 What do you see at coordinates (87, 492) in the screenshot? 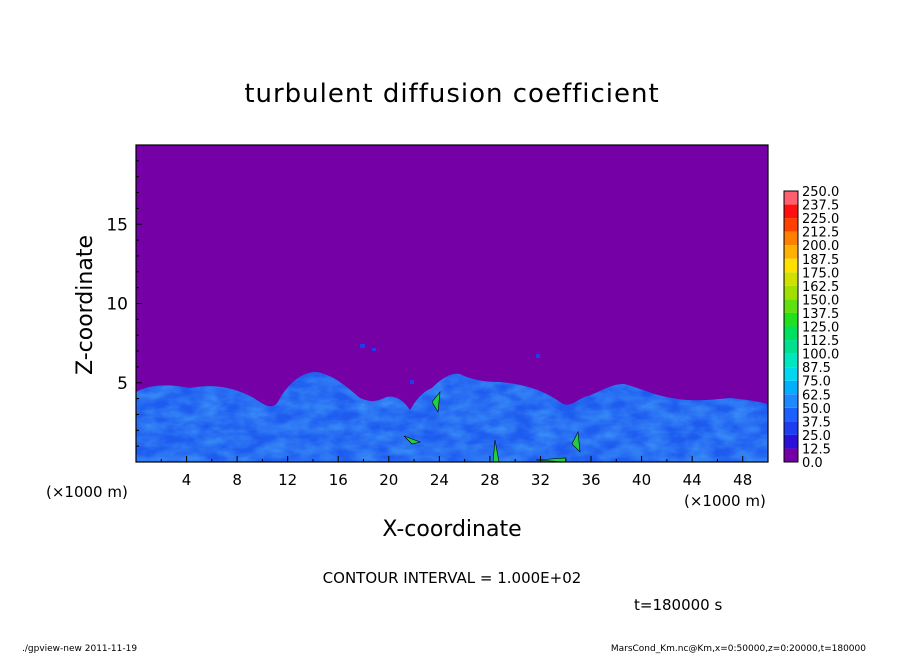
I see `x-axis-unit-left: (×1000 m)` at bounding box center [87, 492].